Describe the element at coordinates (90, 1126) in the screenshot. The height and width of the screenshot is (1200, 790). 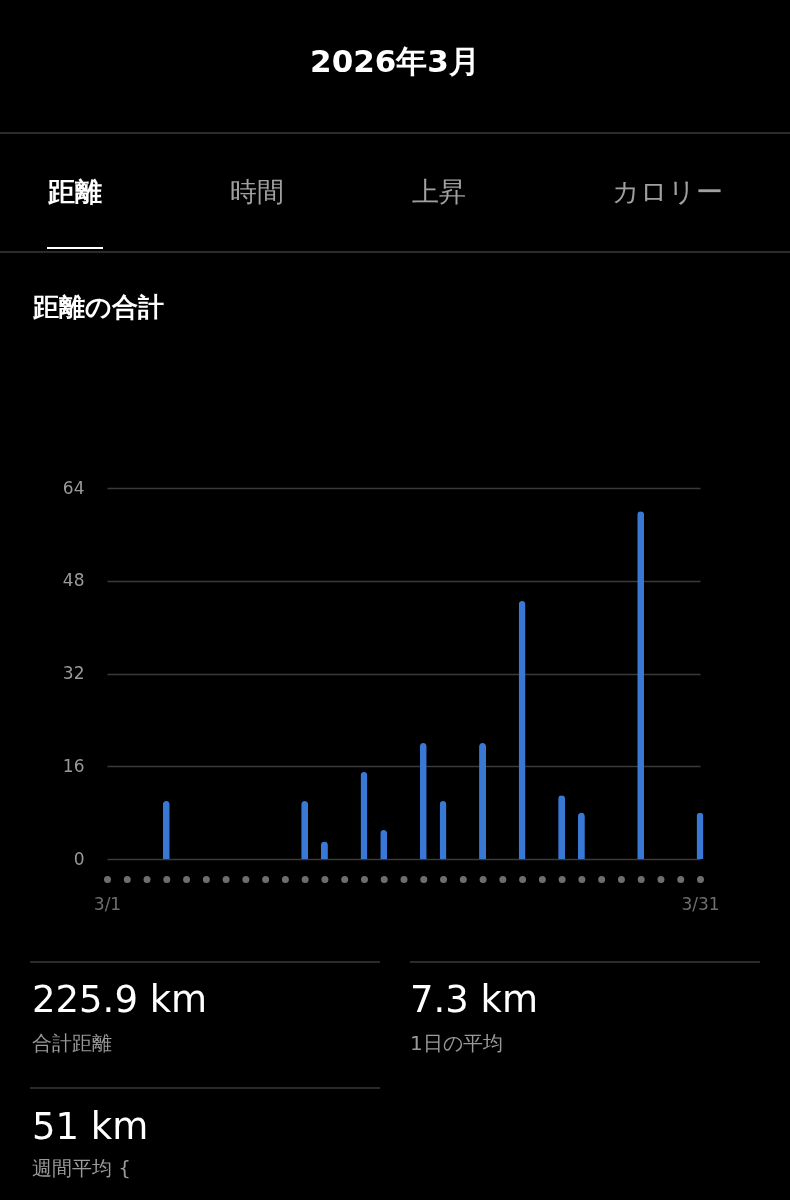
I see `text: 51 km` at that location.